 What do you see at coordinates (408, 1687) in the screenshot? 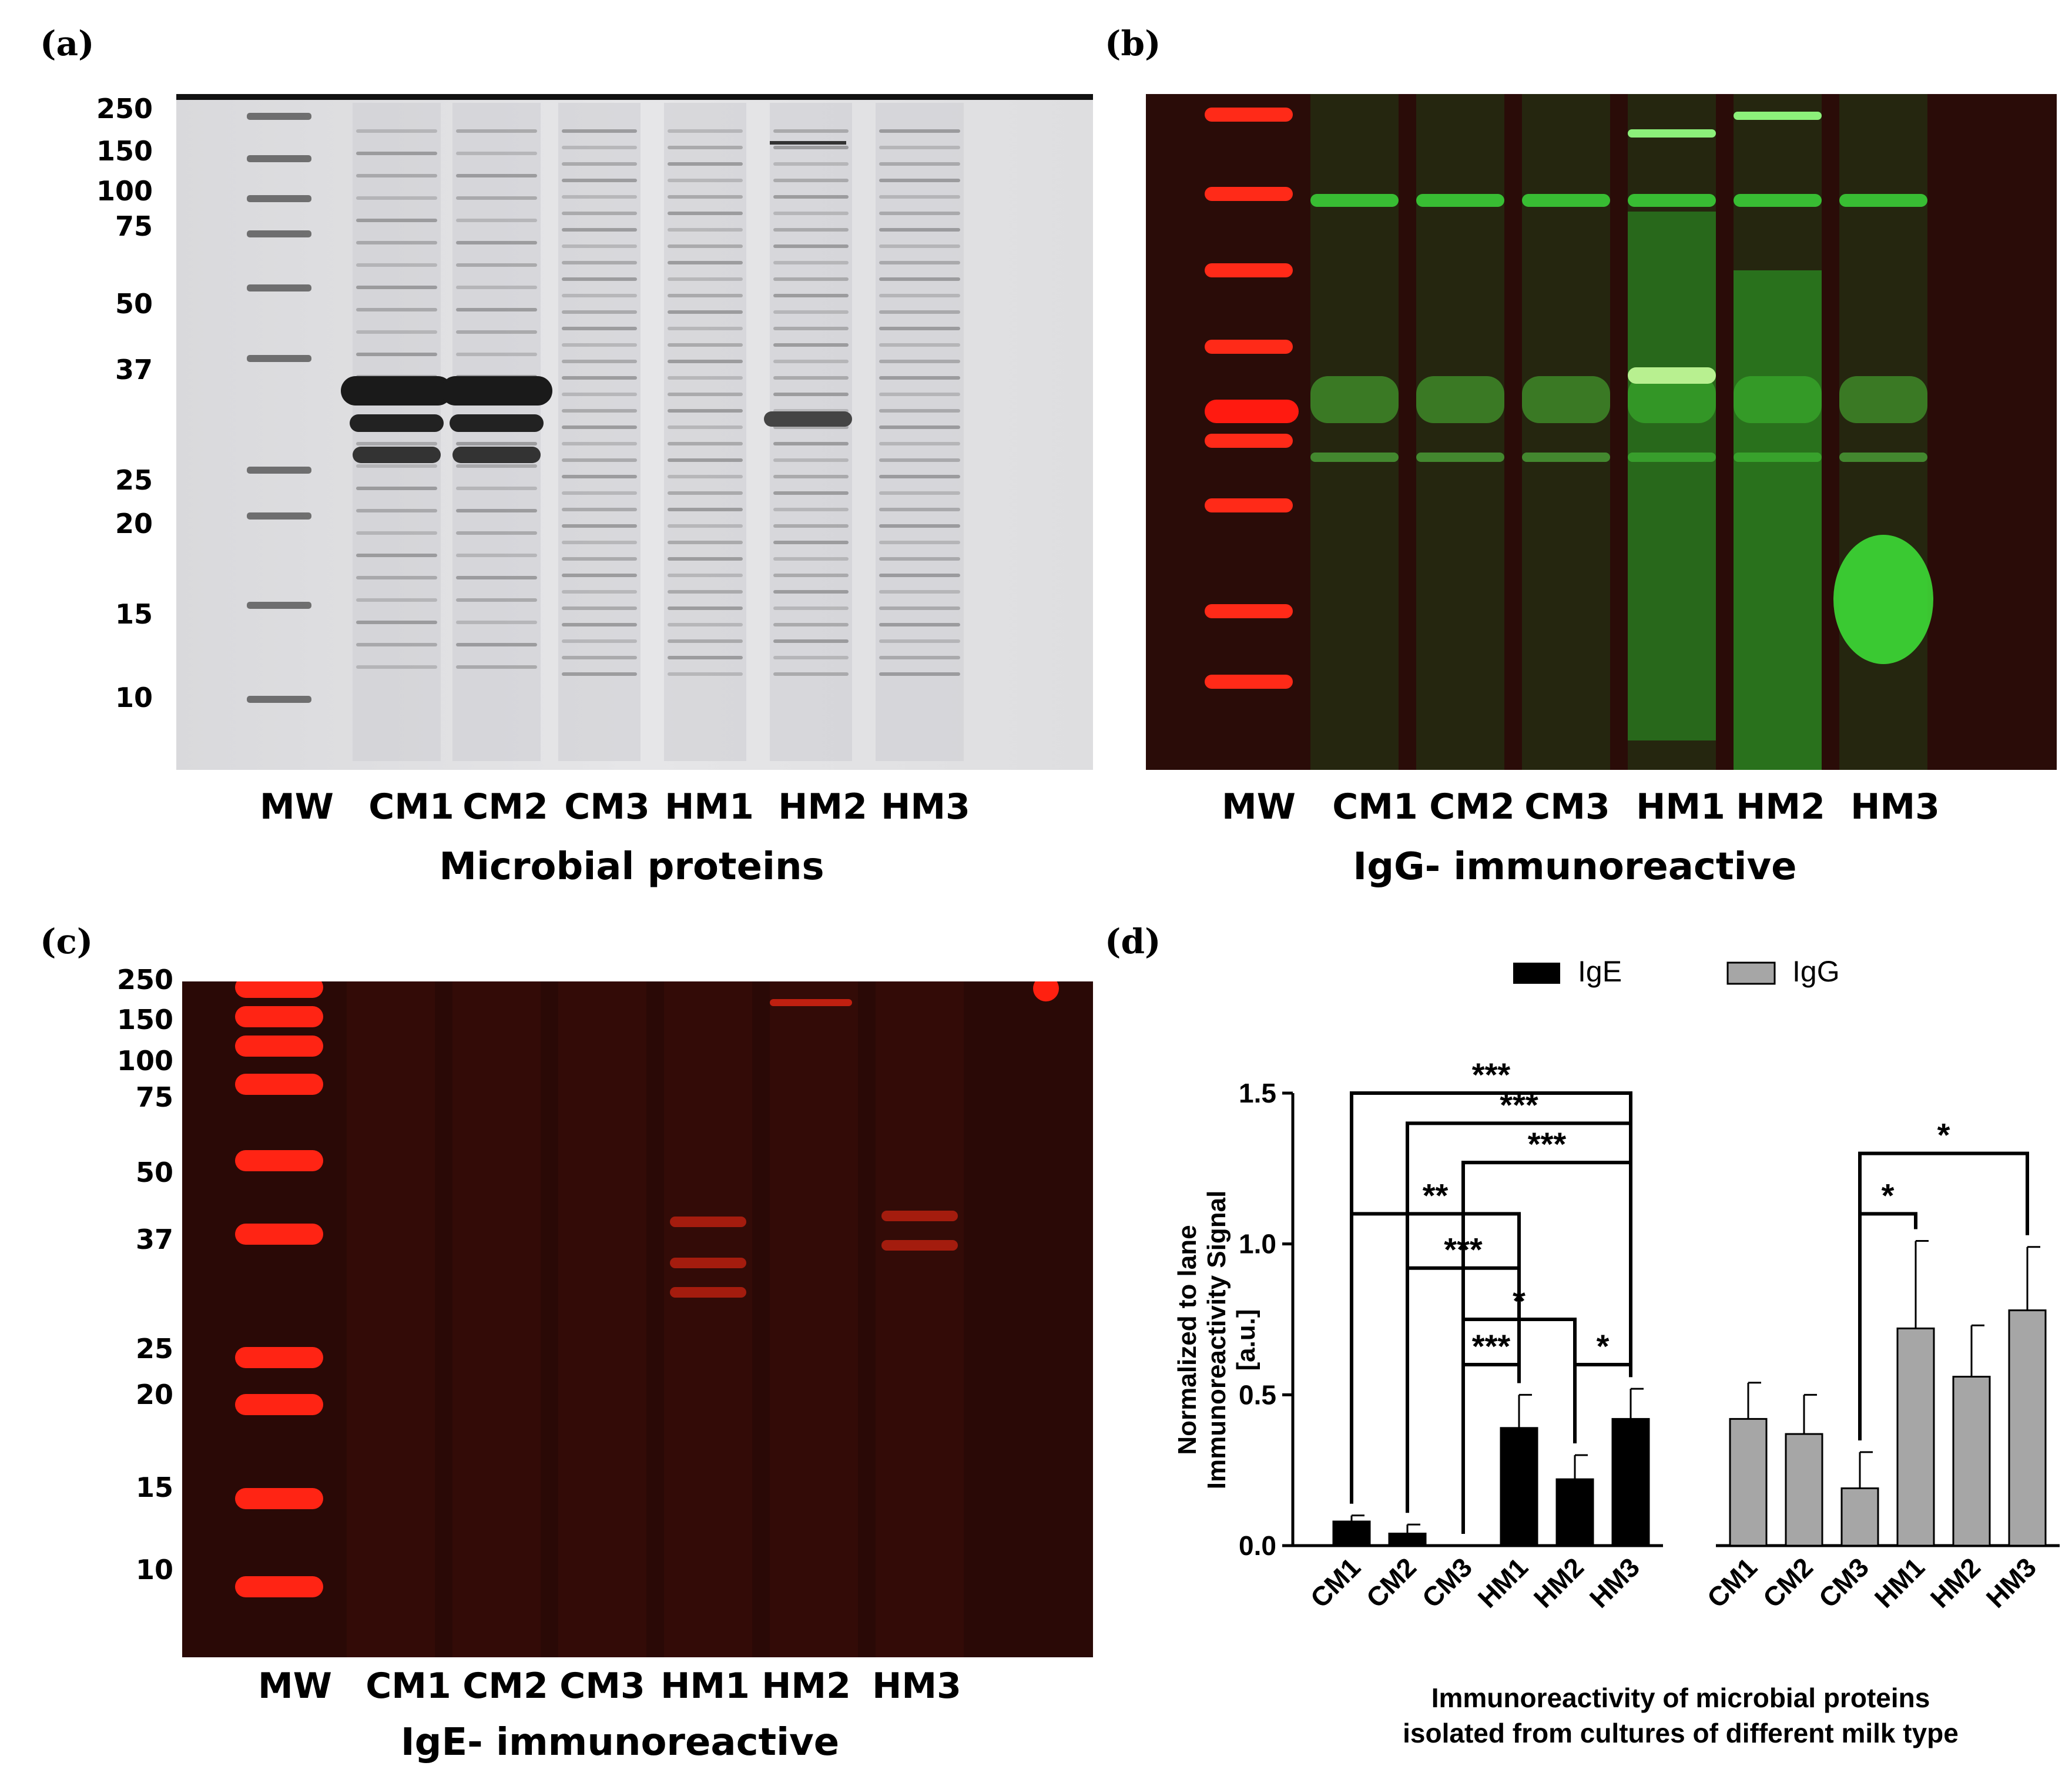
I see `lane-label: CM1` at bounding box center [408, 1687].